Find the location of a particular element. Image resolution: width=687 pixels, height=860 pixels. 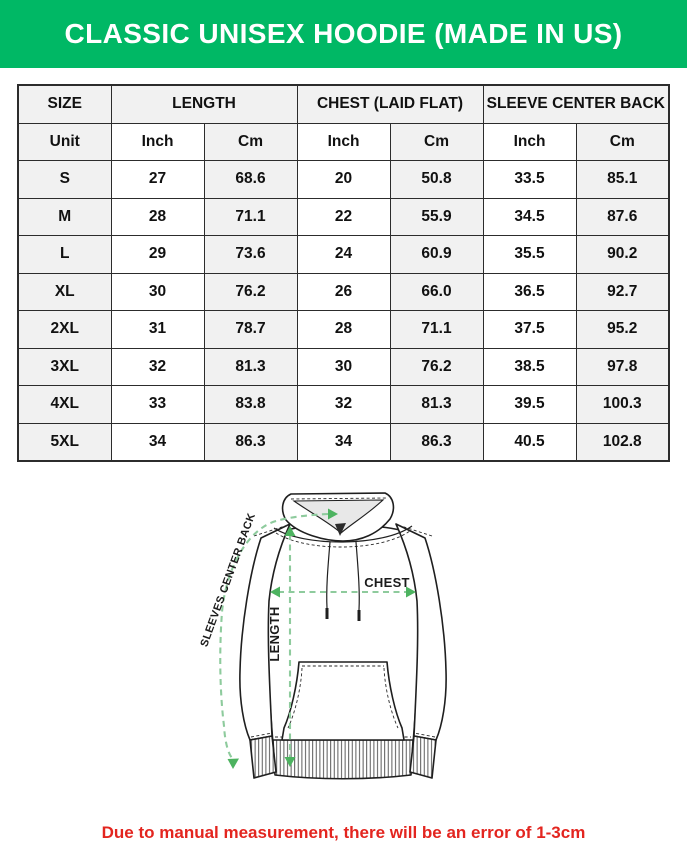

size-cell: 3XL is located at coordinates (64, 366).